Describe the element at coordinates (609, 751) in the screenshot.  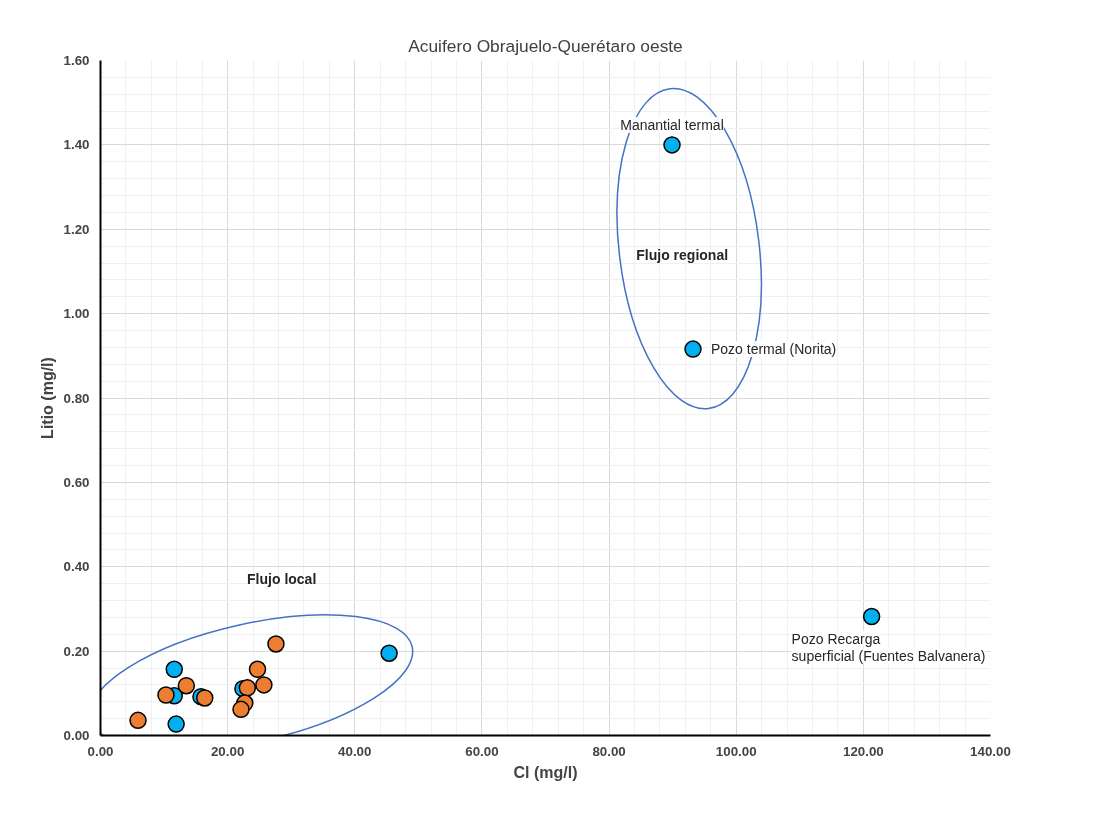
I see `x-tick-label: 80.00` at that location.